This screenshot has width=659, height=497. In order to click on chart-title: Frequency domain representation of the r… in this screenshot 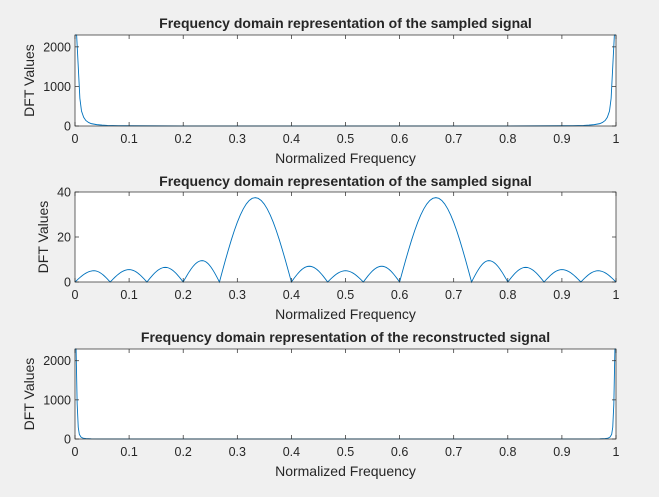, I will do `click(345, 337)`.